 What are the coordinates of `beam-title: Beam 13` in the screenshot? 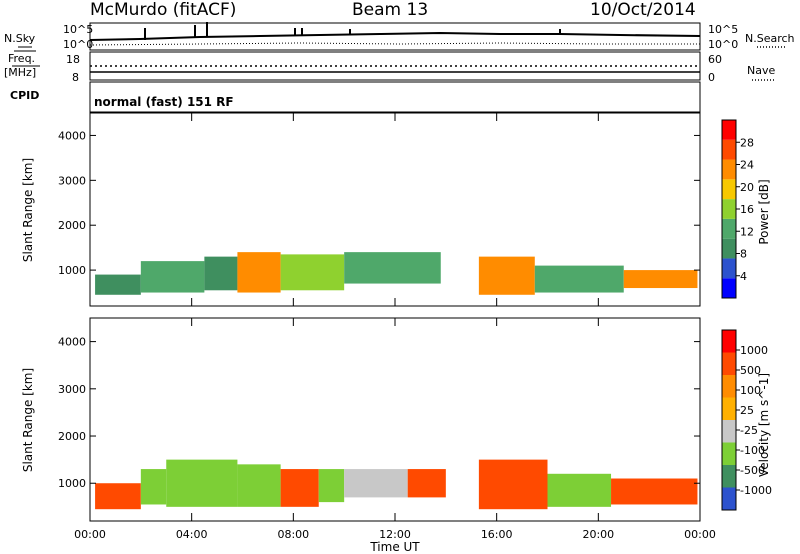 It's located at (390, 10).